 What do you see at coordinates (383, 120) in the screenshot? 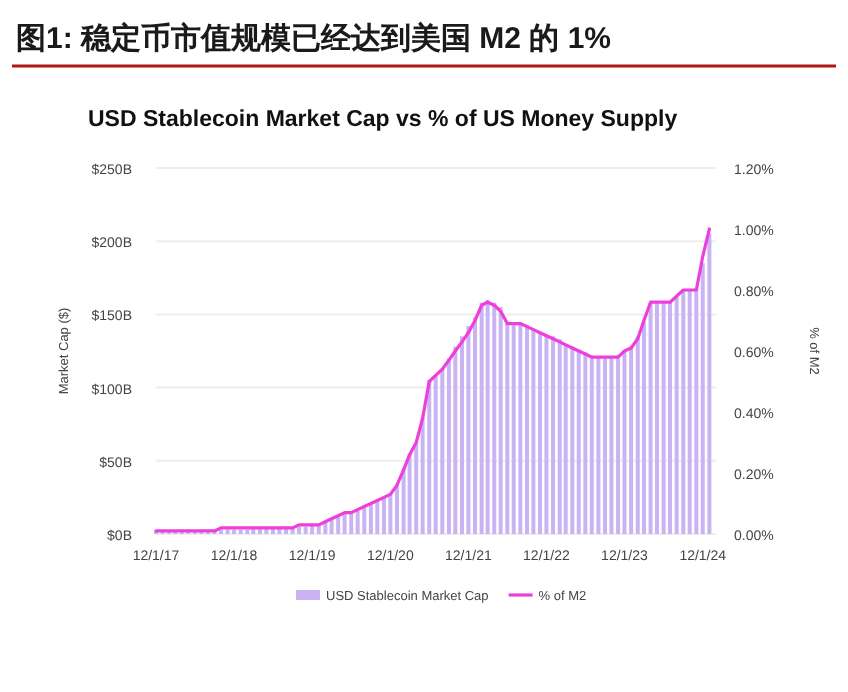
I see `chart-subtitle: USD Stablecoin Market Cap vs % of US Money Supply` at bounding box center [383, 120].